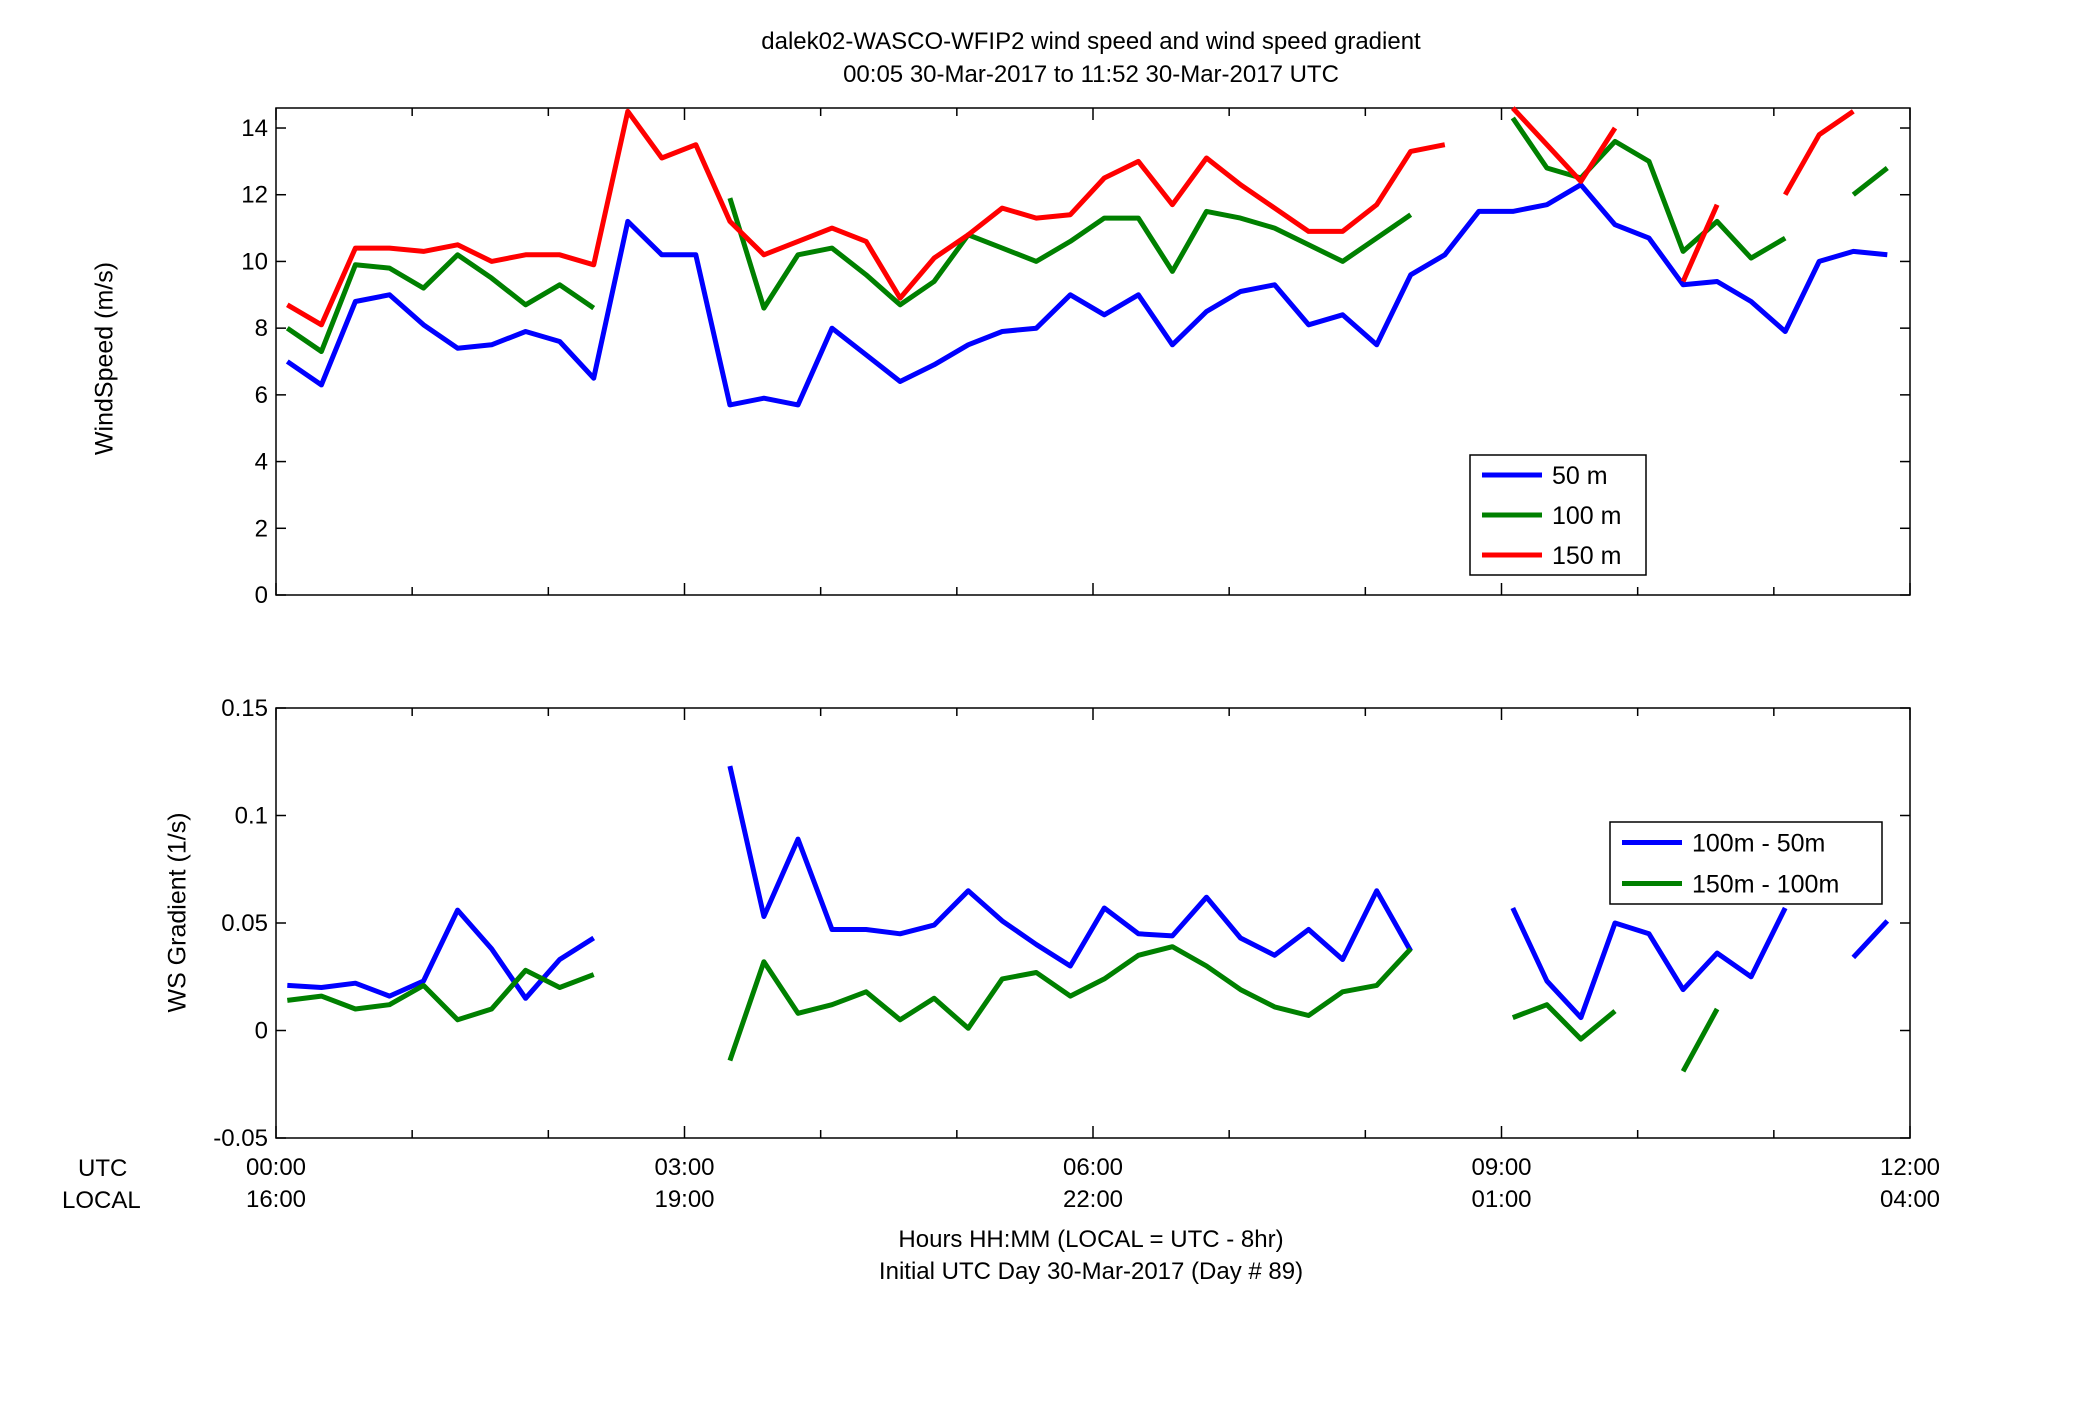  Describe the element at coordinates (1910, 1199) in the screenshot. I see `x-tick-label-local: 04:00` at that location.